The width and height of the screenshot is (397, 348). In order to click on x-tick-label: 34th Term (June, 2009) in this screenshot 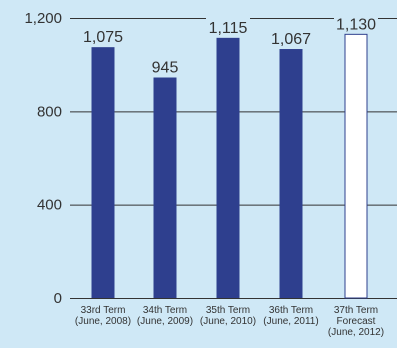, I will do `click(165, 316)`.